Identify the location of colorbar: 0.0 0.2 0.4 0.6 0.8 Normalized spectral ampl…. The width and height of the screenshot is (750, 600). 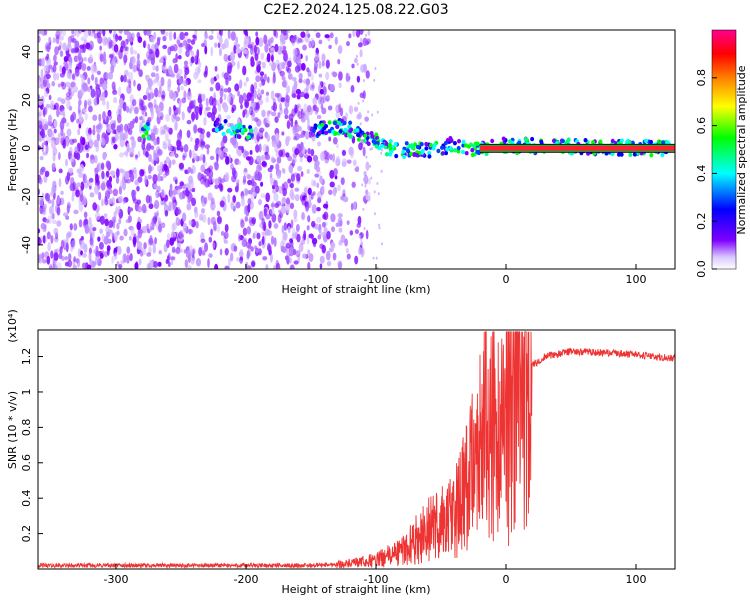
(721, 153).